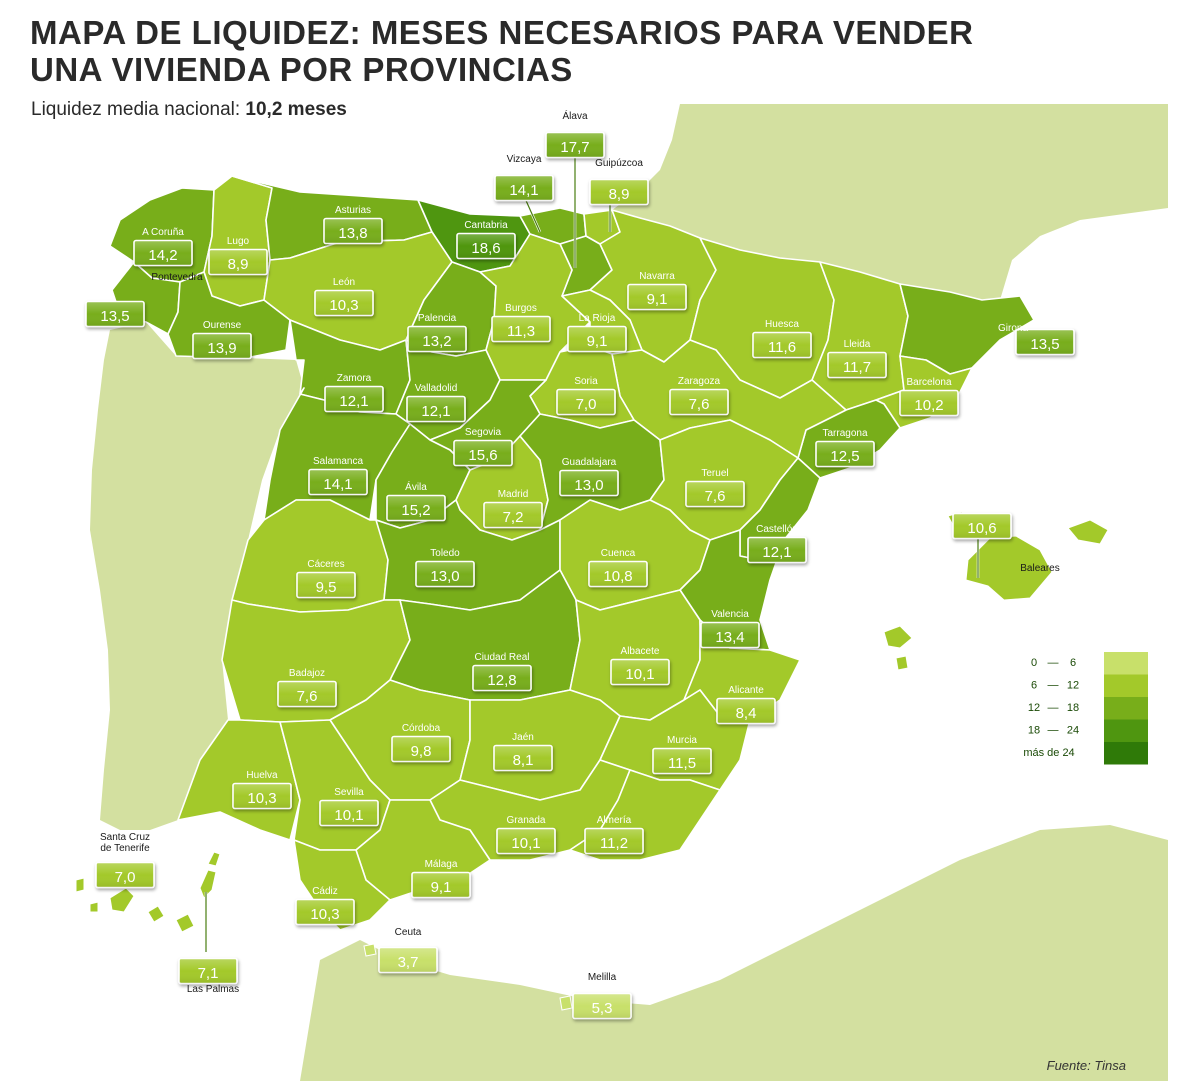  I want to click on name-text-palencia: Palencia, so click(437, 318).